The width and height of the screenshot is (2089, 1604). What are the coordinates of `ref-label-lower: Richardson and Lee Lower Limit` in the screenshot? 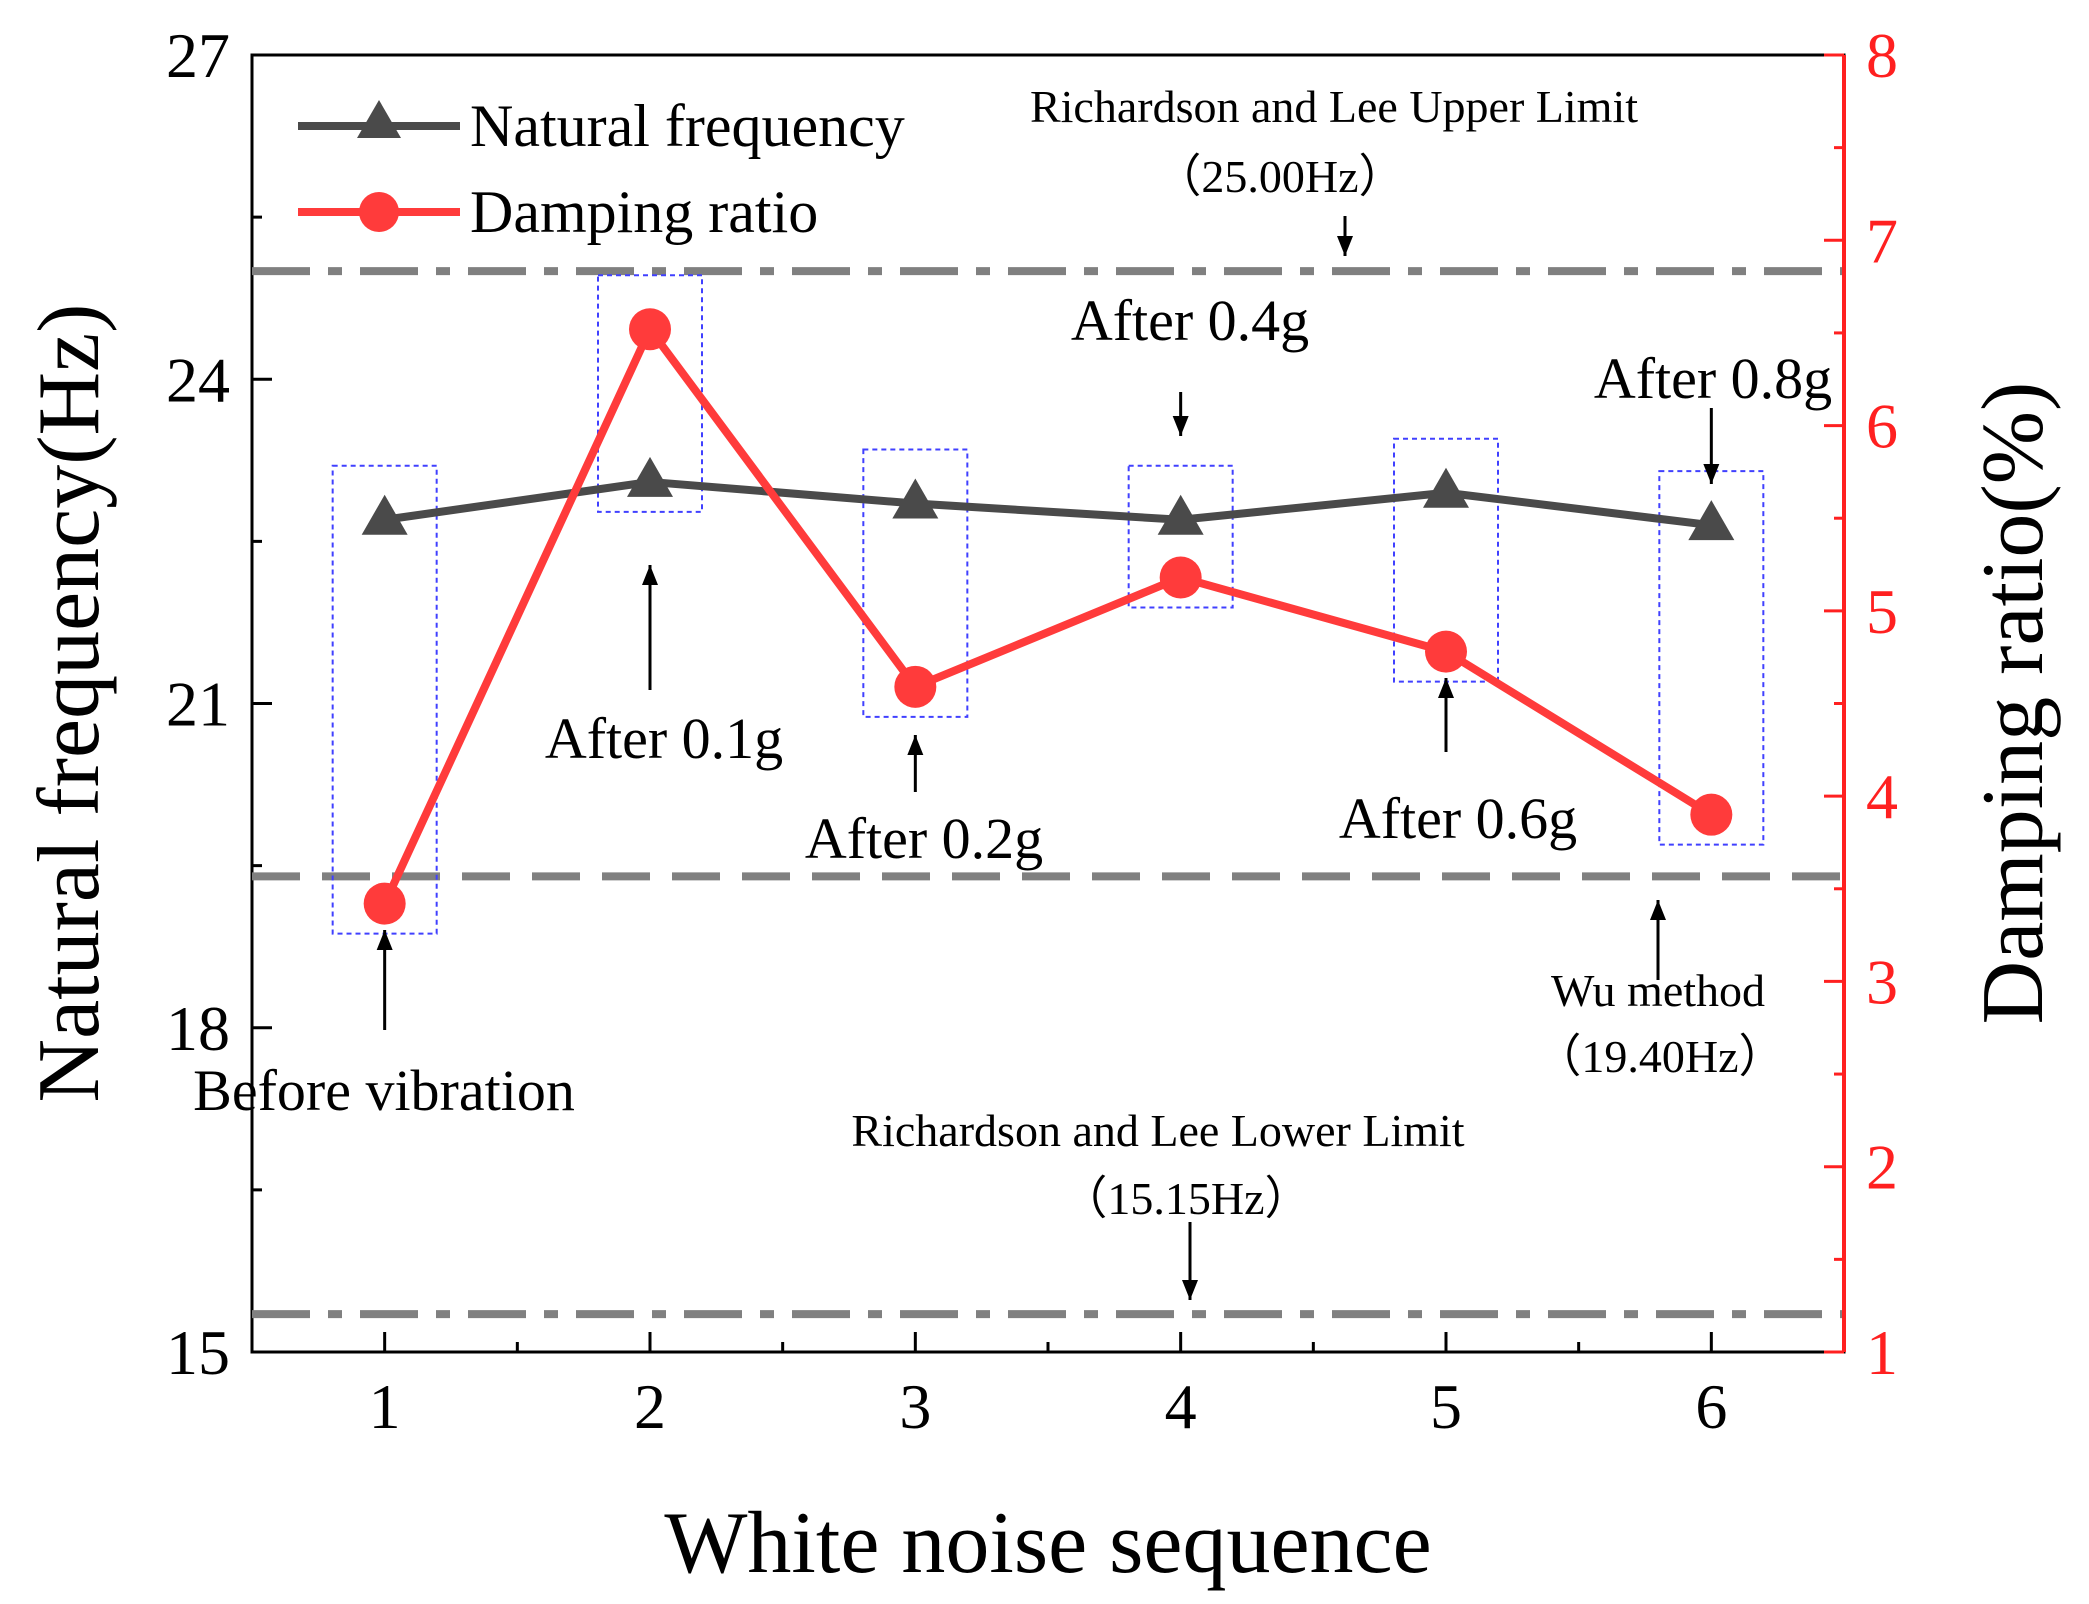 It's located at (1157, 1130).